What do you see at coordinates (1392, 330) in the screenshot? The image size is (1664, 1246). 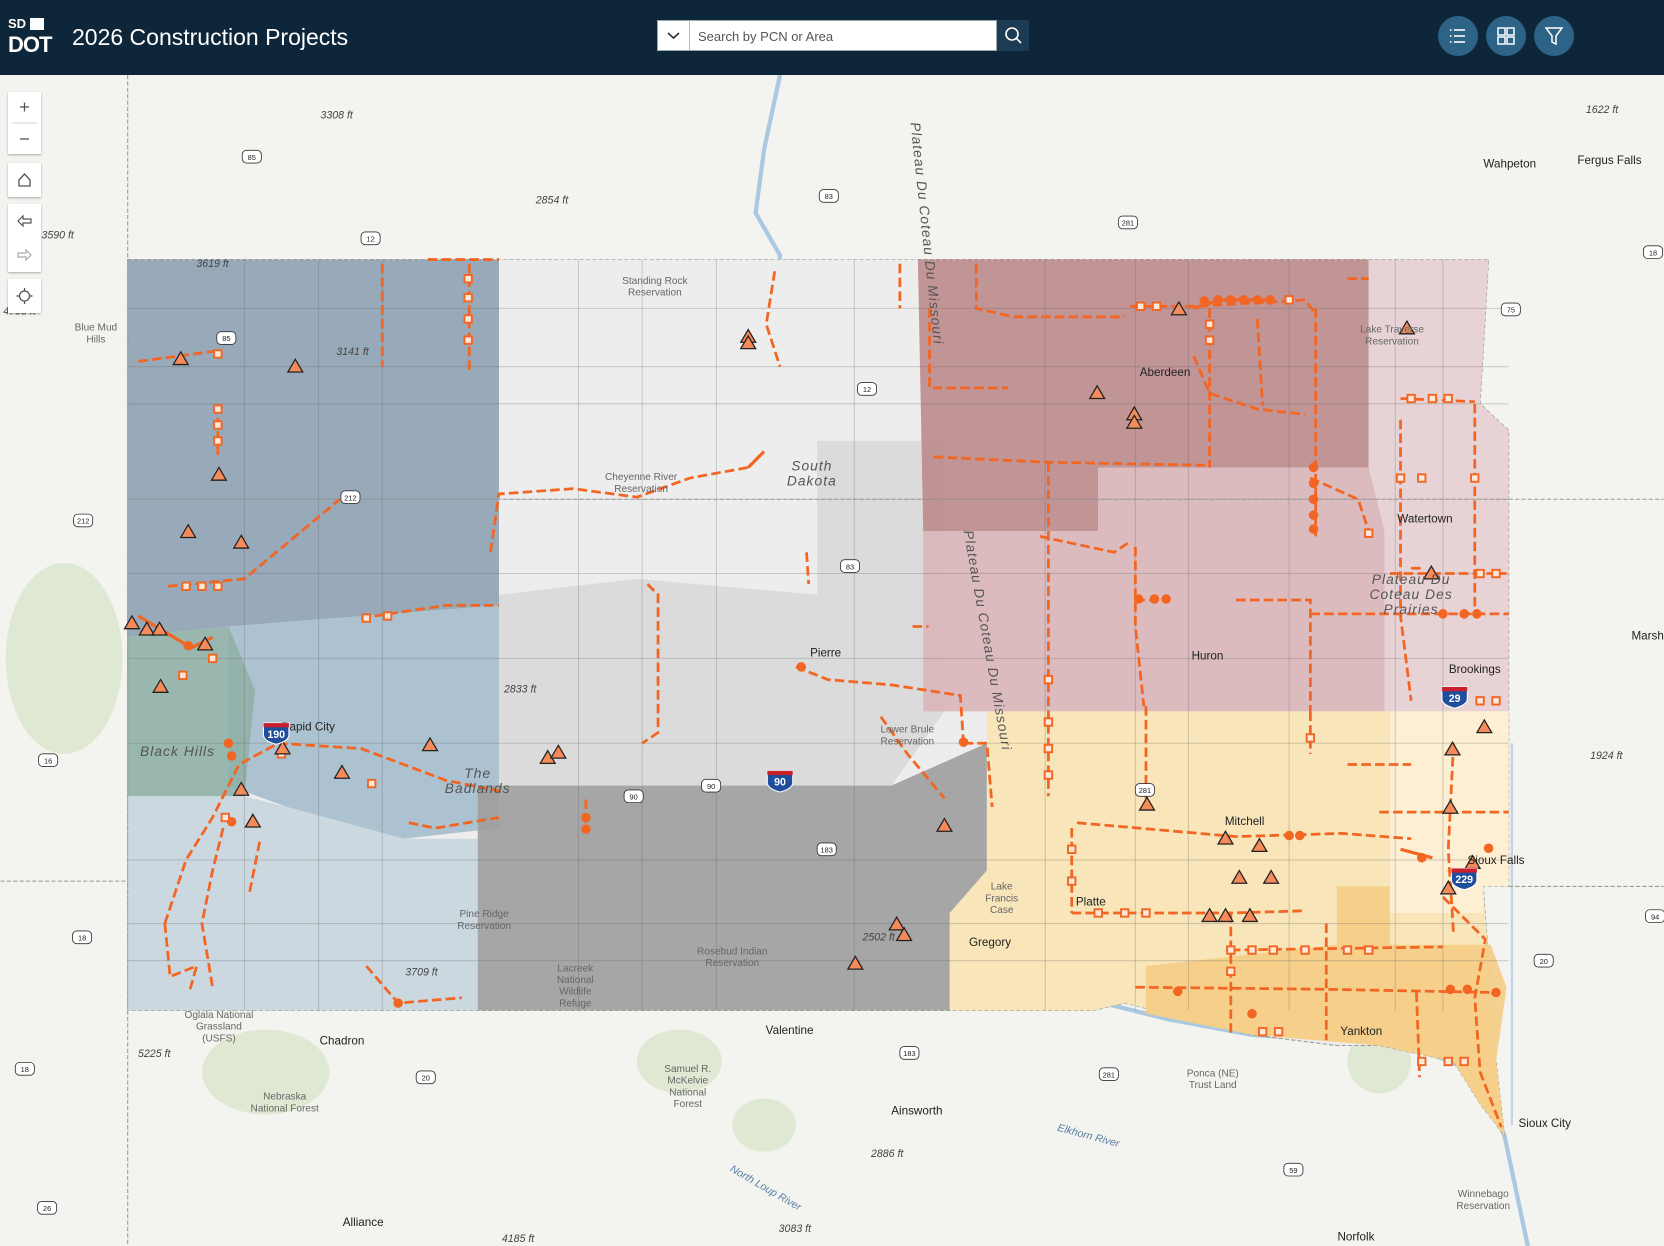 I see `map-label: Lake Traverse` at bounding box center [1392, 330].